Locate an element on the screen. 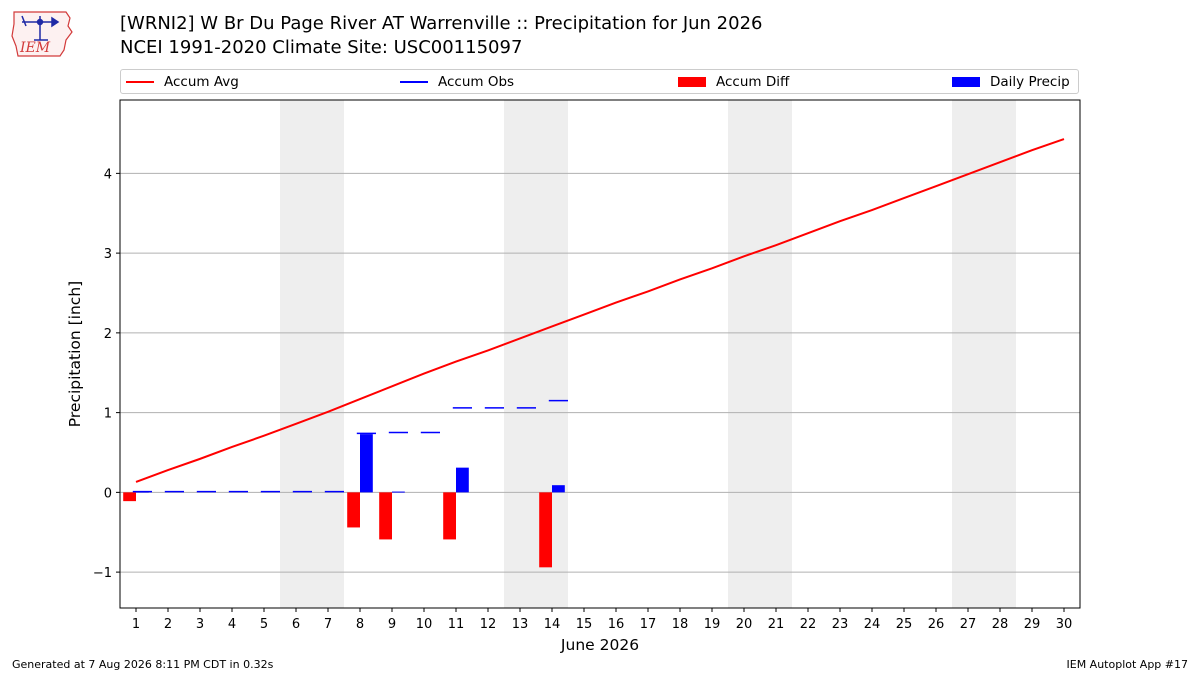 Image resolution: width=1200 pixels, height=675 pixels. xtick-label-1: 1 is located at coordinates (136, 624).